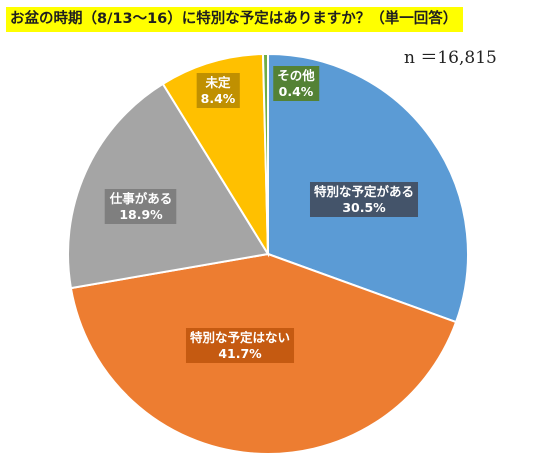 This screenshot has height=458, width=536. What do you see at coordinates (450, 58) in the screenshot?
I see `sample-size-label: n ＝16,815` at bounding box center [450, 58].